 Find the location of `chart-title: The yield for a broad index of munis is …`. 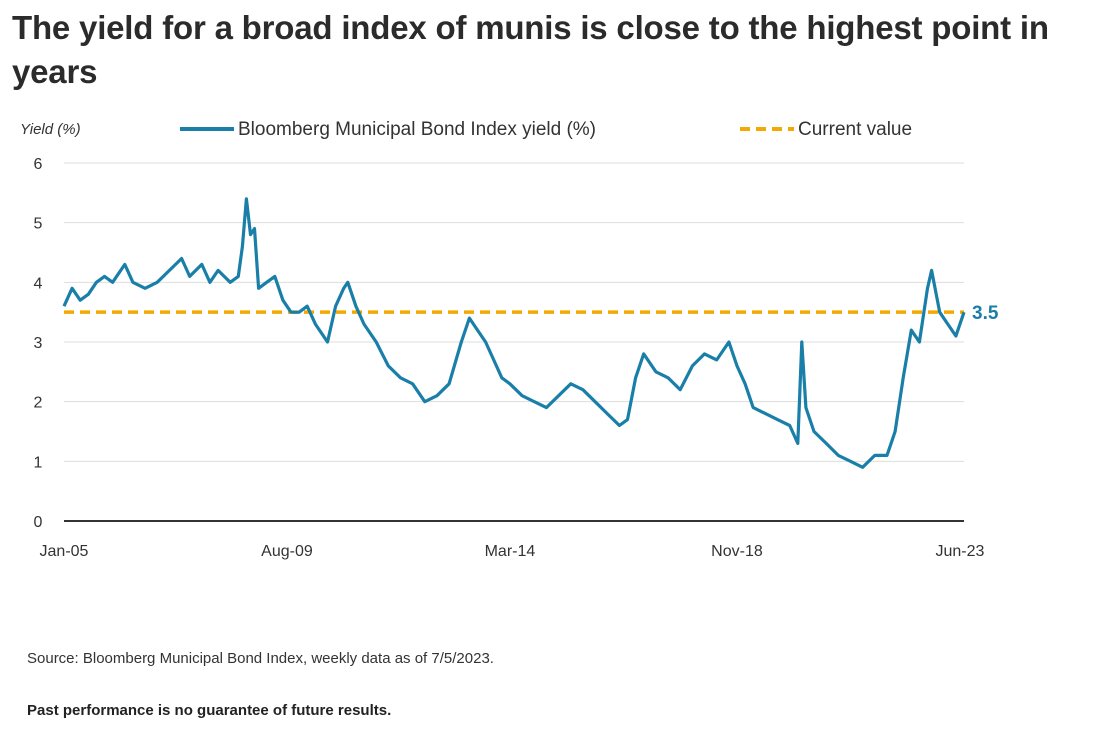

chart-title: The yield for a broad index of munis is … is located at coordinates (530, 49).